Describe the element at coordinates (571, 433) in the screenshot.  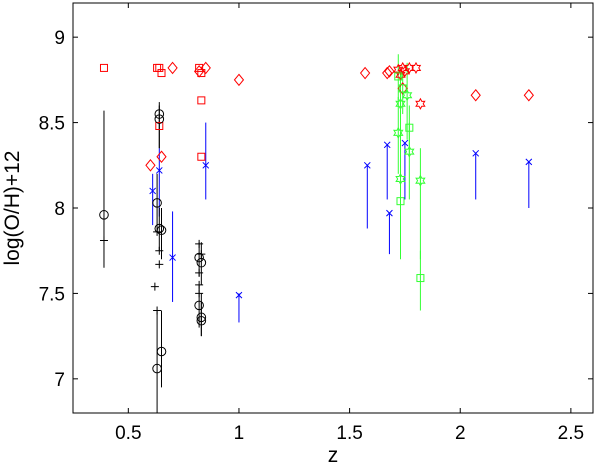
I see `x-tick-label: 2.5` at that location.